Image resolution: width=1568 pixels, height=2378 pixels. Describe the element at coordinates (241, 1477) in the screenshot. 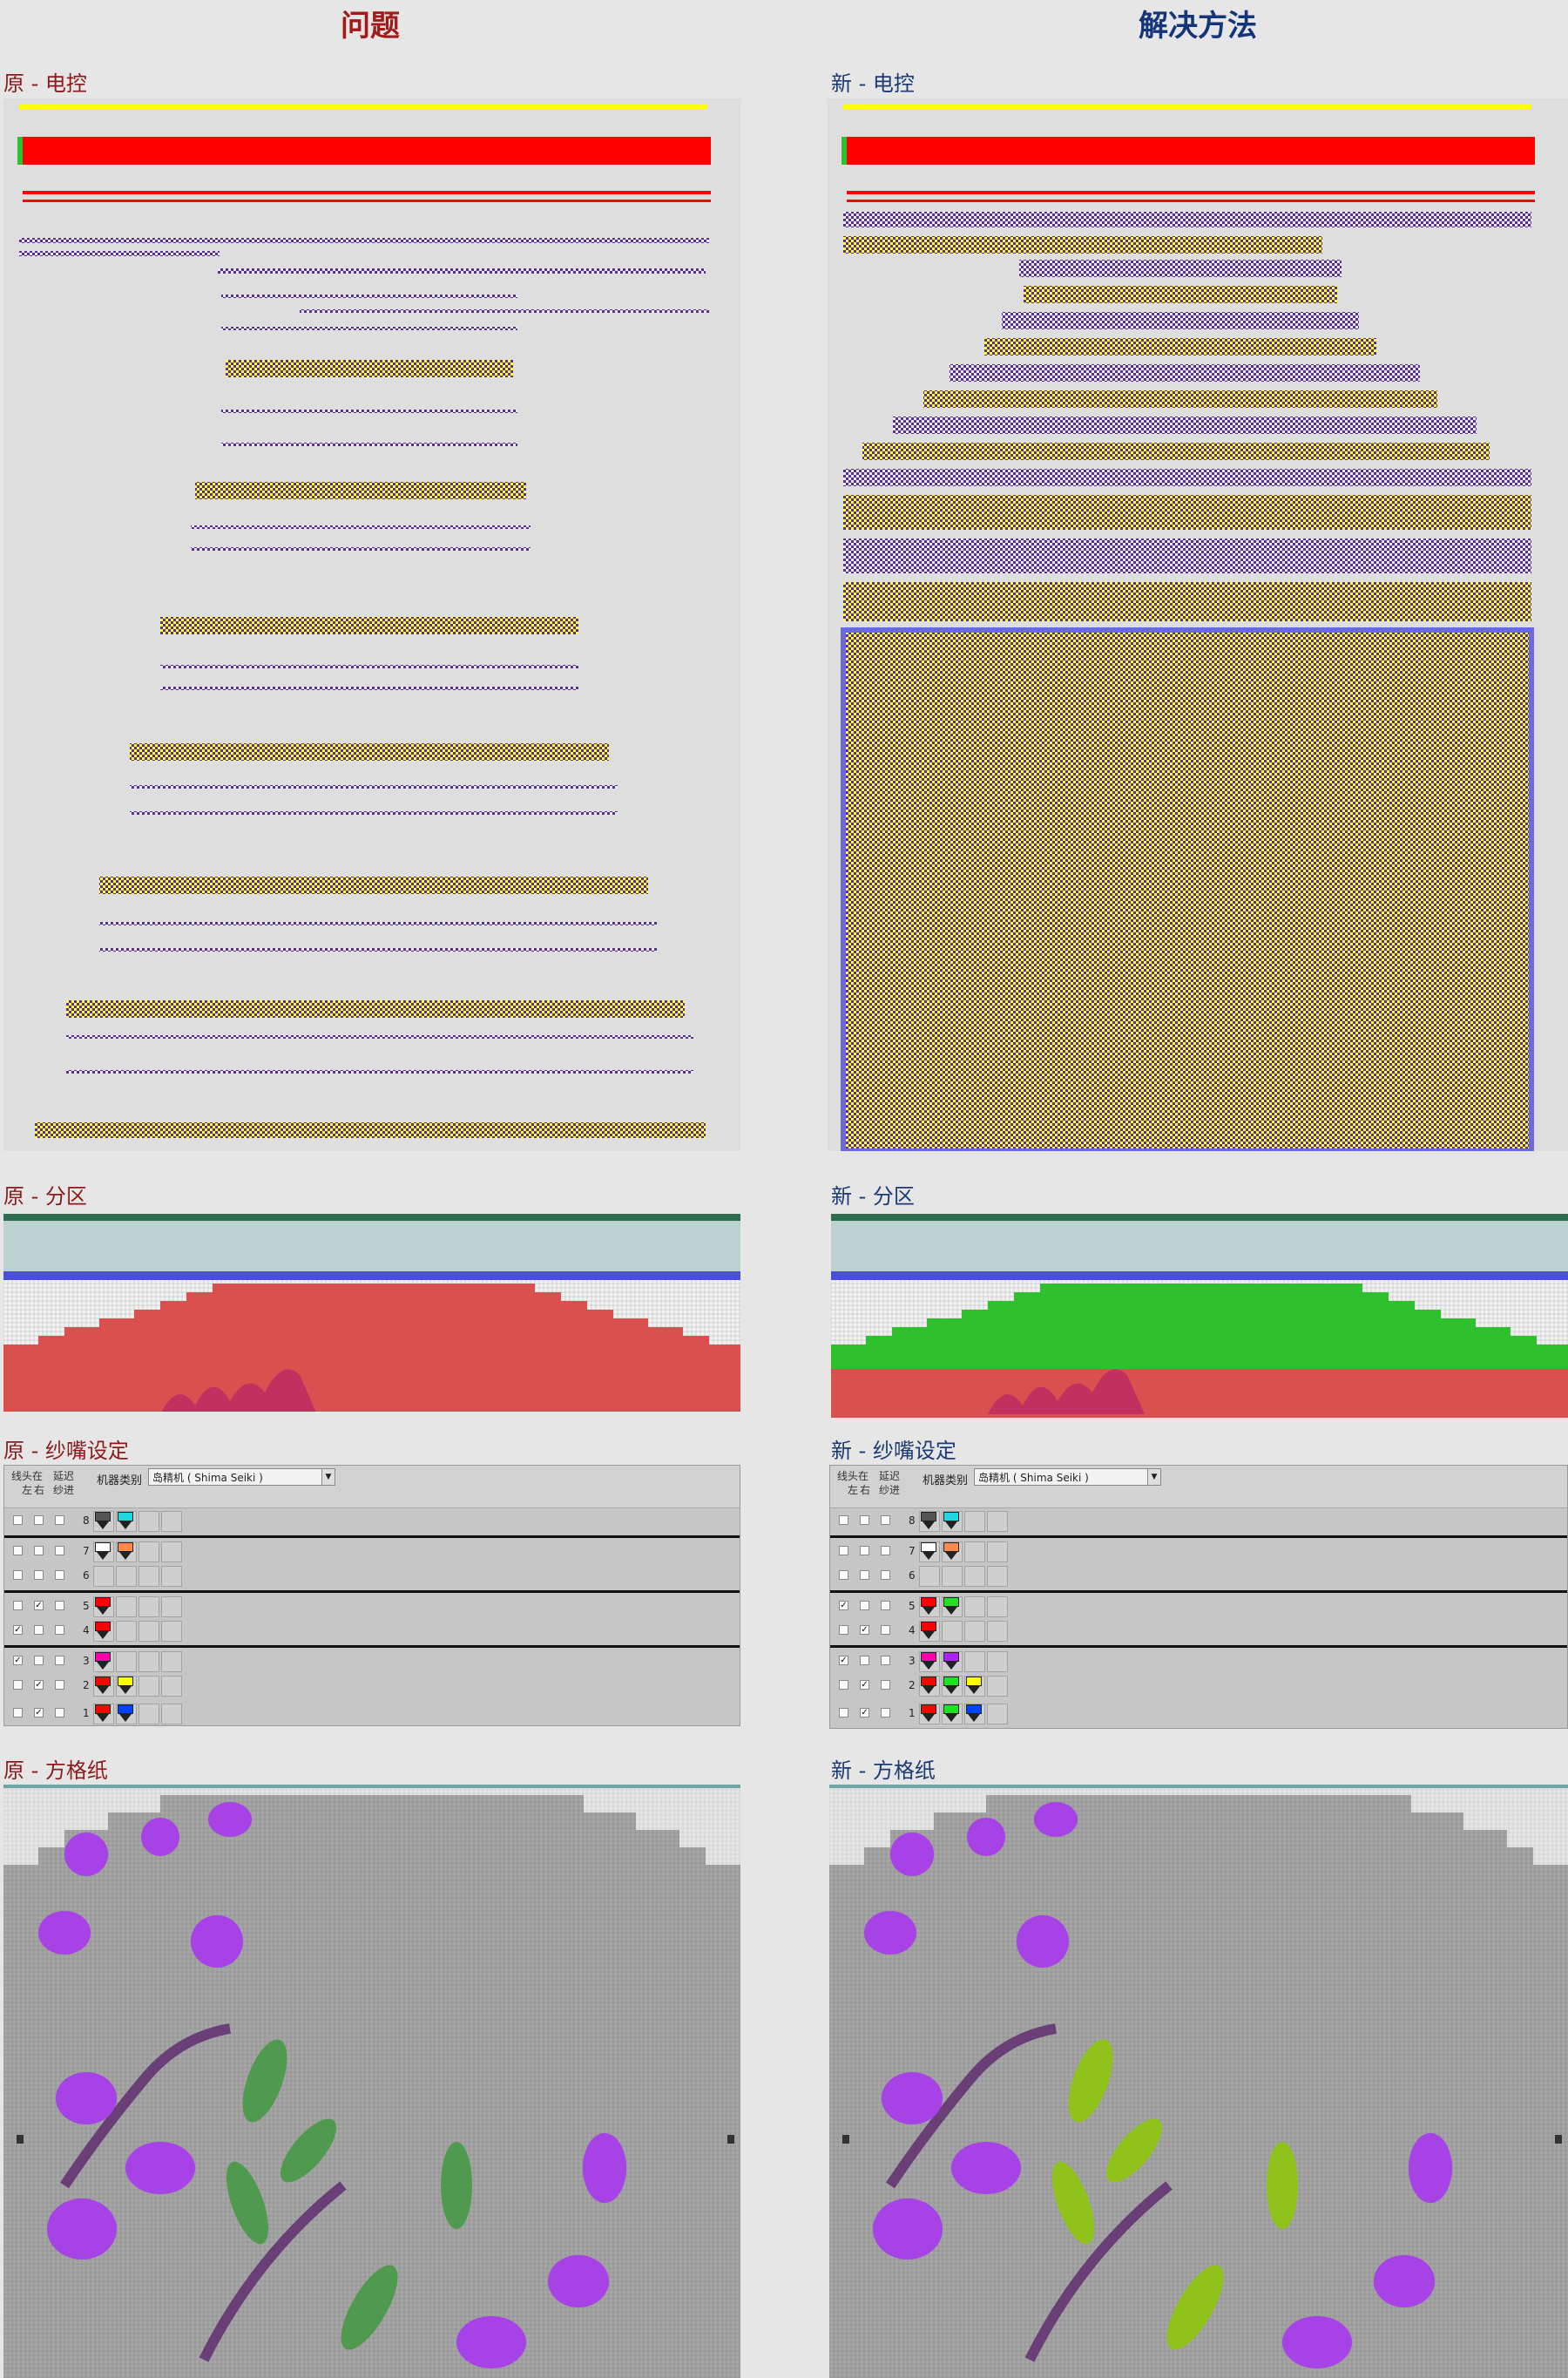

I see `machine-type-select: 岛精机 ( Shima Seiki ) ▼` at that location.